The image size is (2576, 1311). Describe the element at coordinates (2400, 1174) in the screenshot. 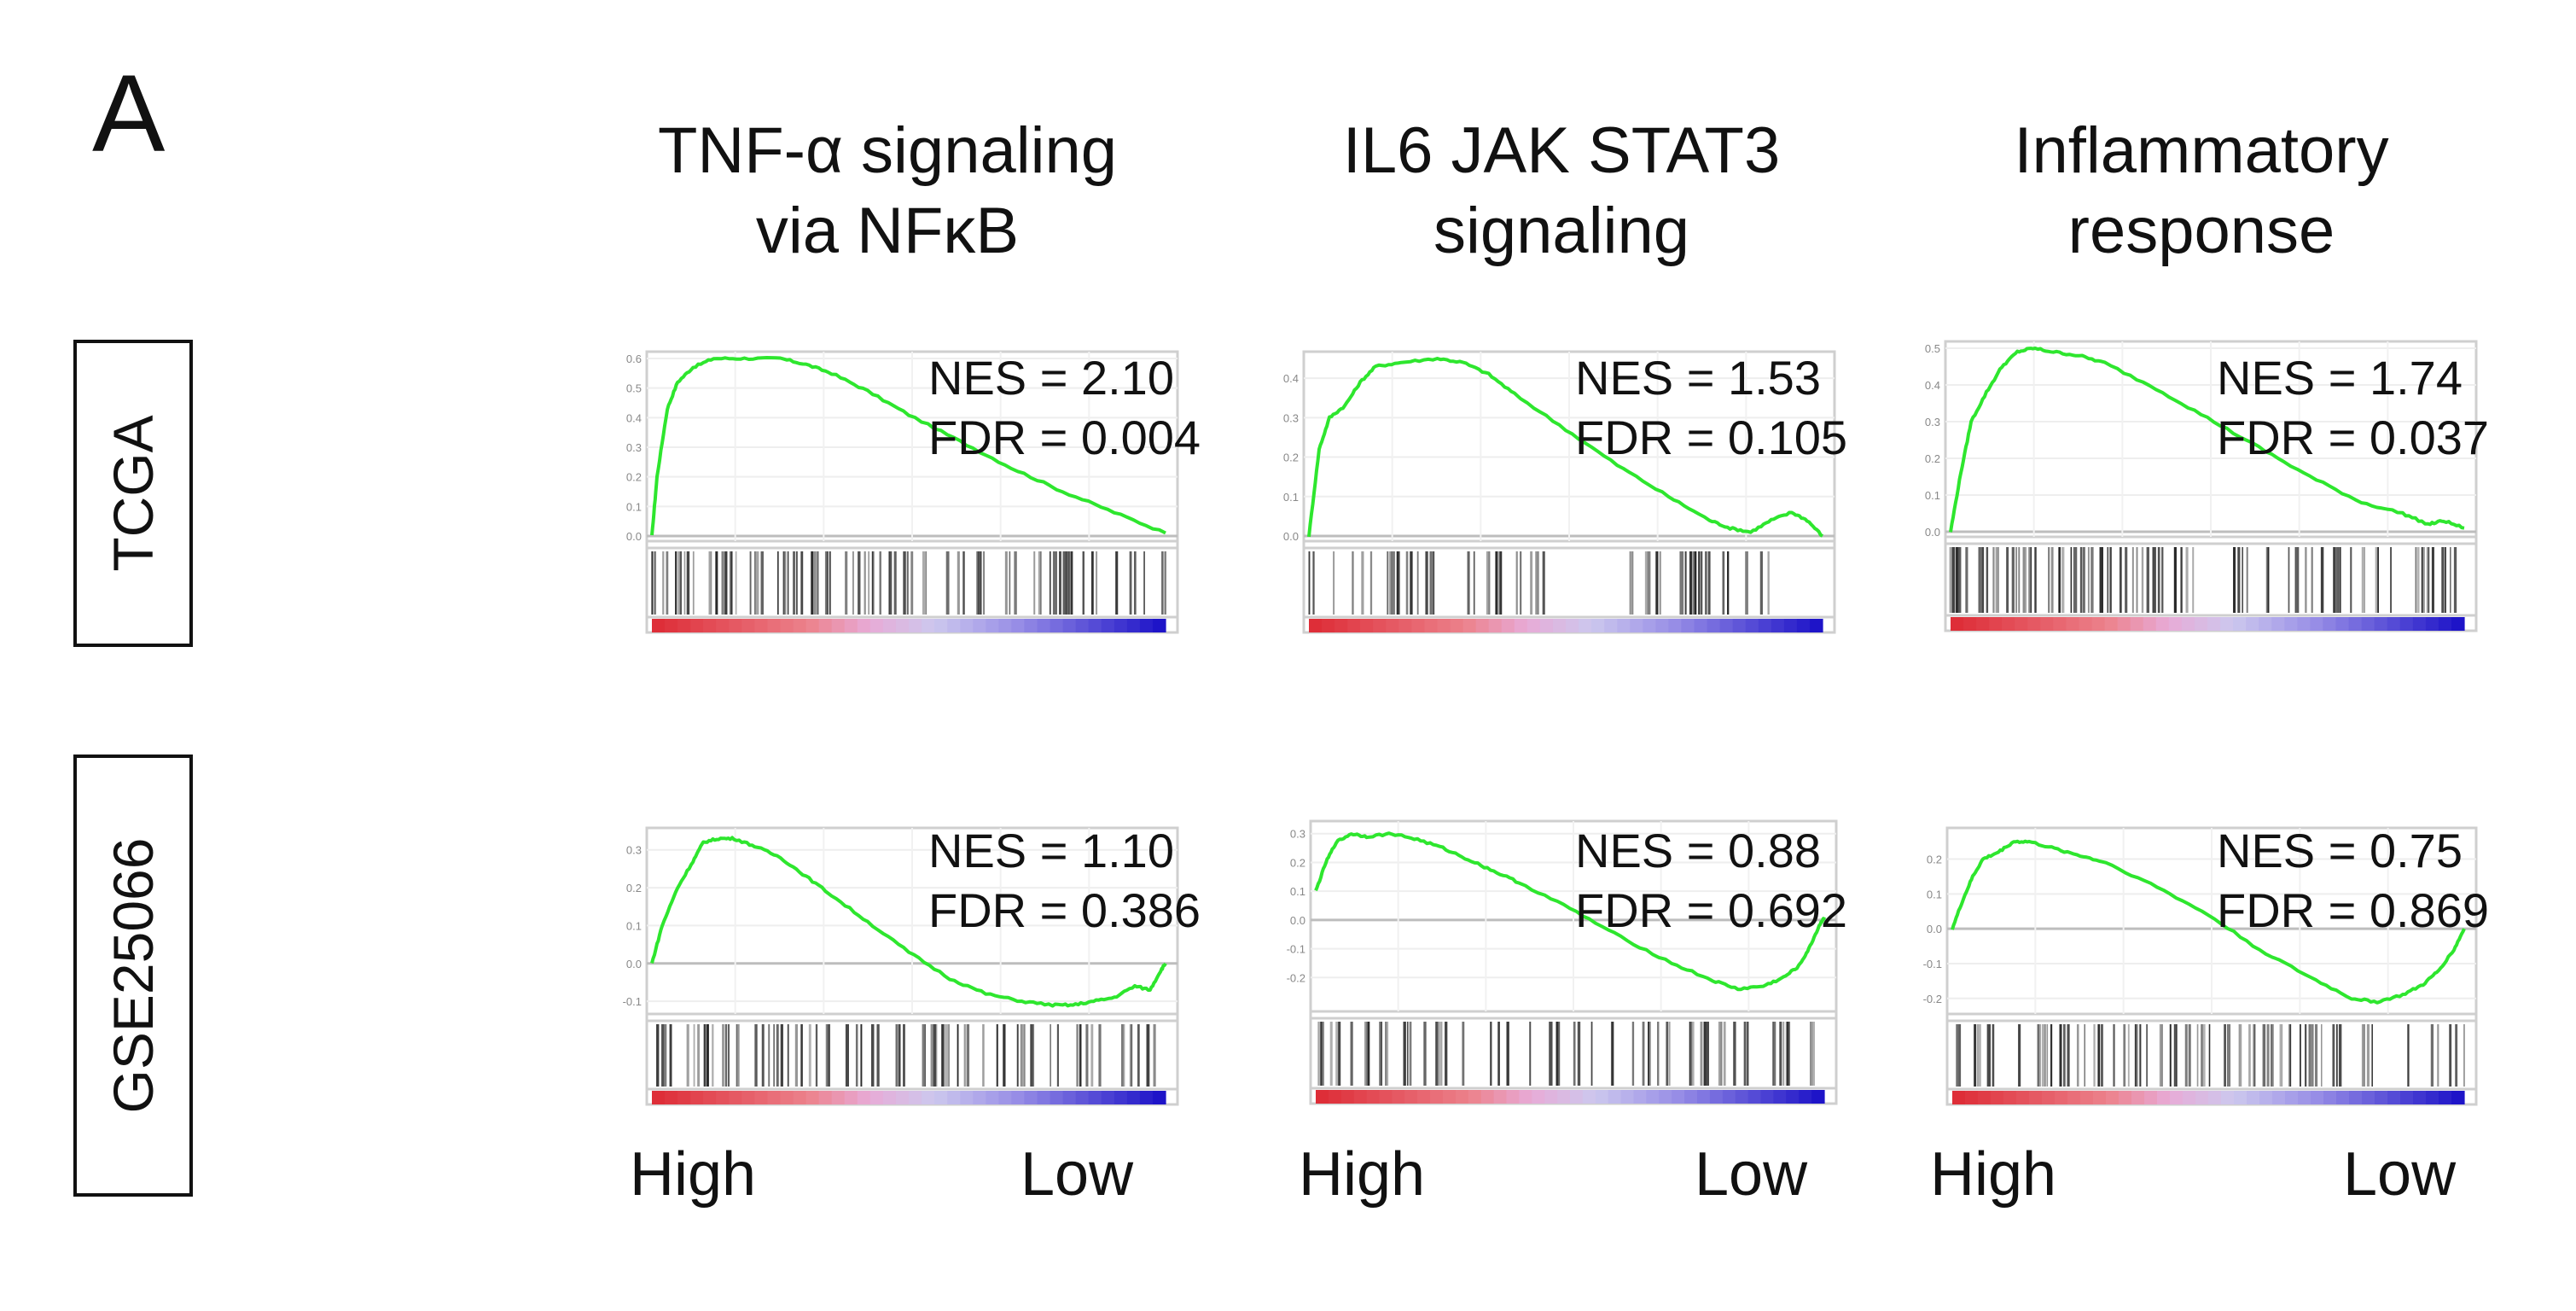

I see `axis-label-low: Low` at that location.